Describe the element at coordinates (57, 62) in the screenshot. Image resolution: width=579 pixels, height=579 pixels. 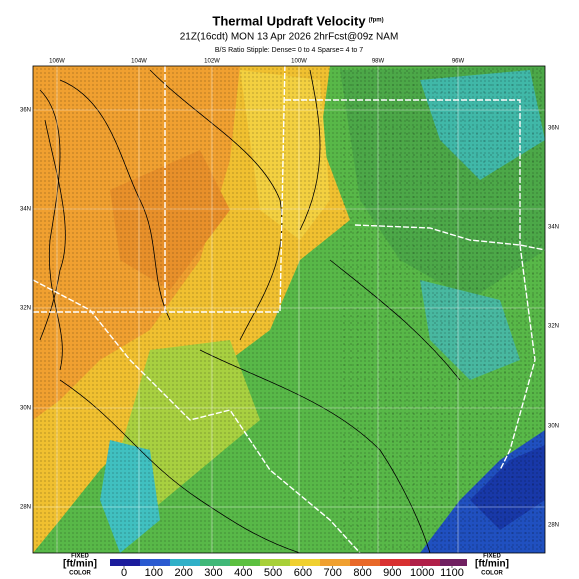
I see `lon-label: 106W` at that location.